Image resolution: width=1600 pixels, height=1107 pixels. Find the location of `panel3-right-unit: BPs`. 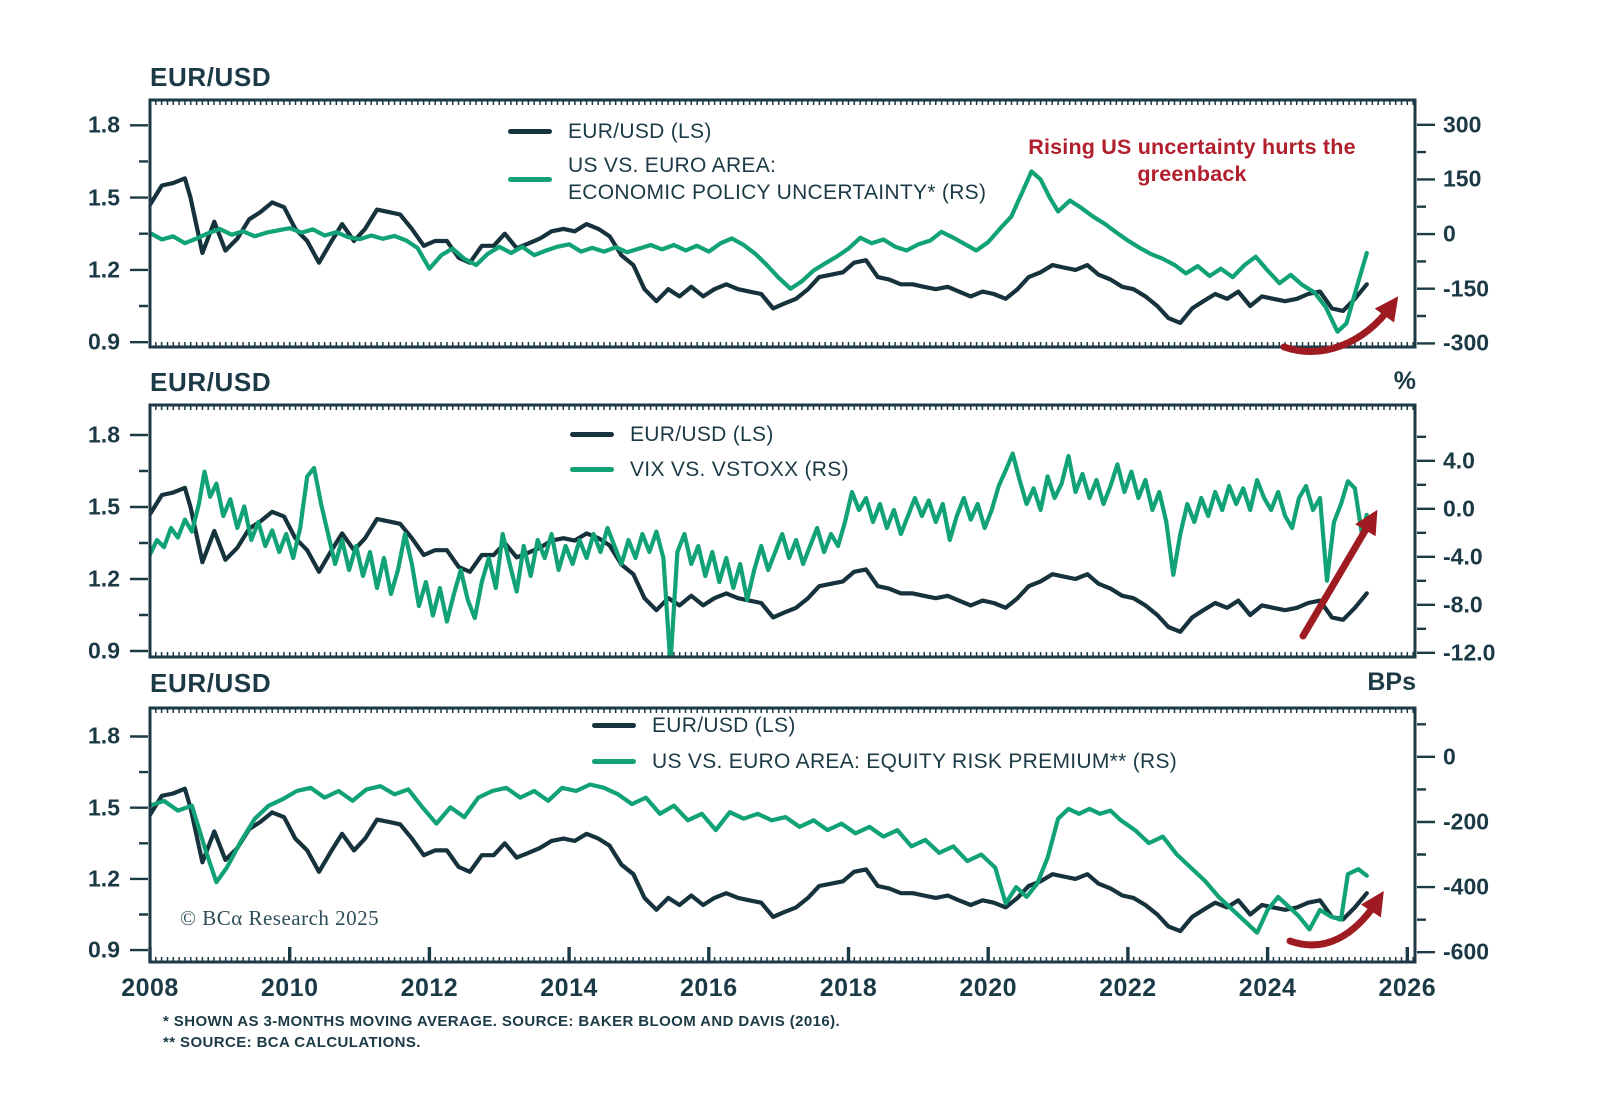

panel3-right-unit: BPs is located at coordinates (1391, 682).